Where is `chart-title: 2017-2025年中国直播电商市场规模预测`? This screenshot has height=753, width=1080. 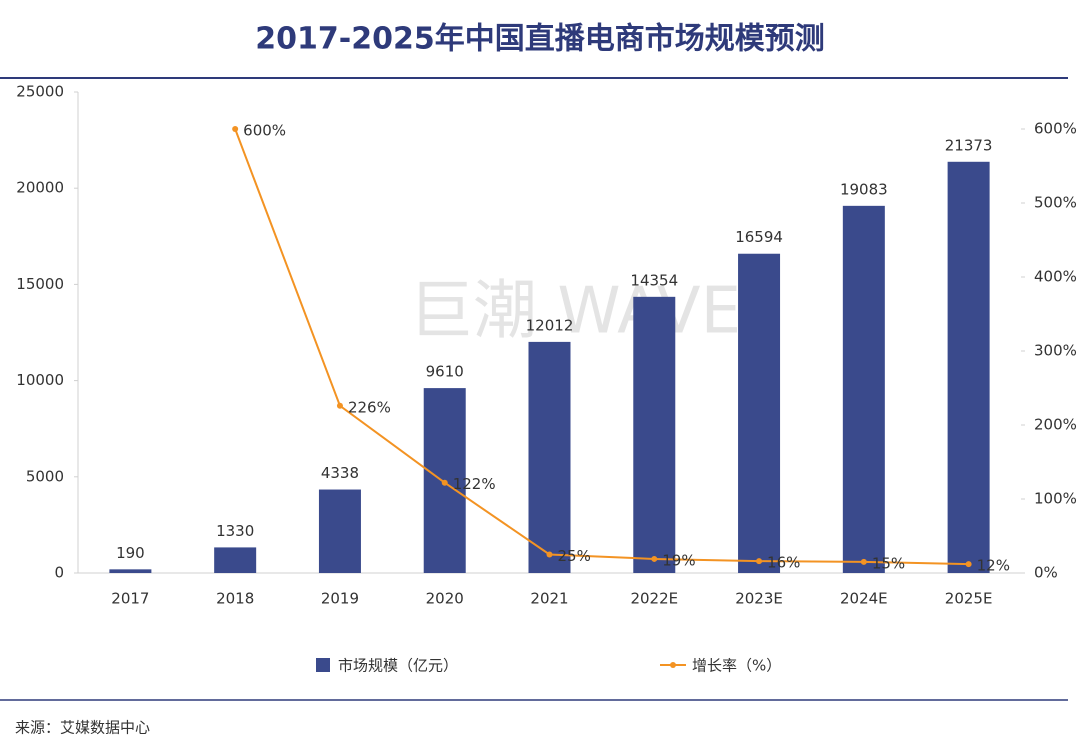 chart-title: 2017-2025年中国直播电商市场规模预测 is located at coordinates (539, 39).